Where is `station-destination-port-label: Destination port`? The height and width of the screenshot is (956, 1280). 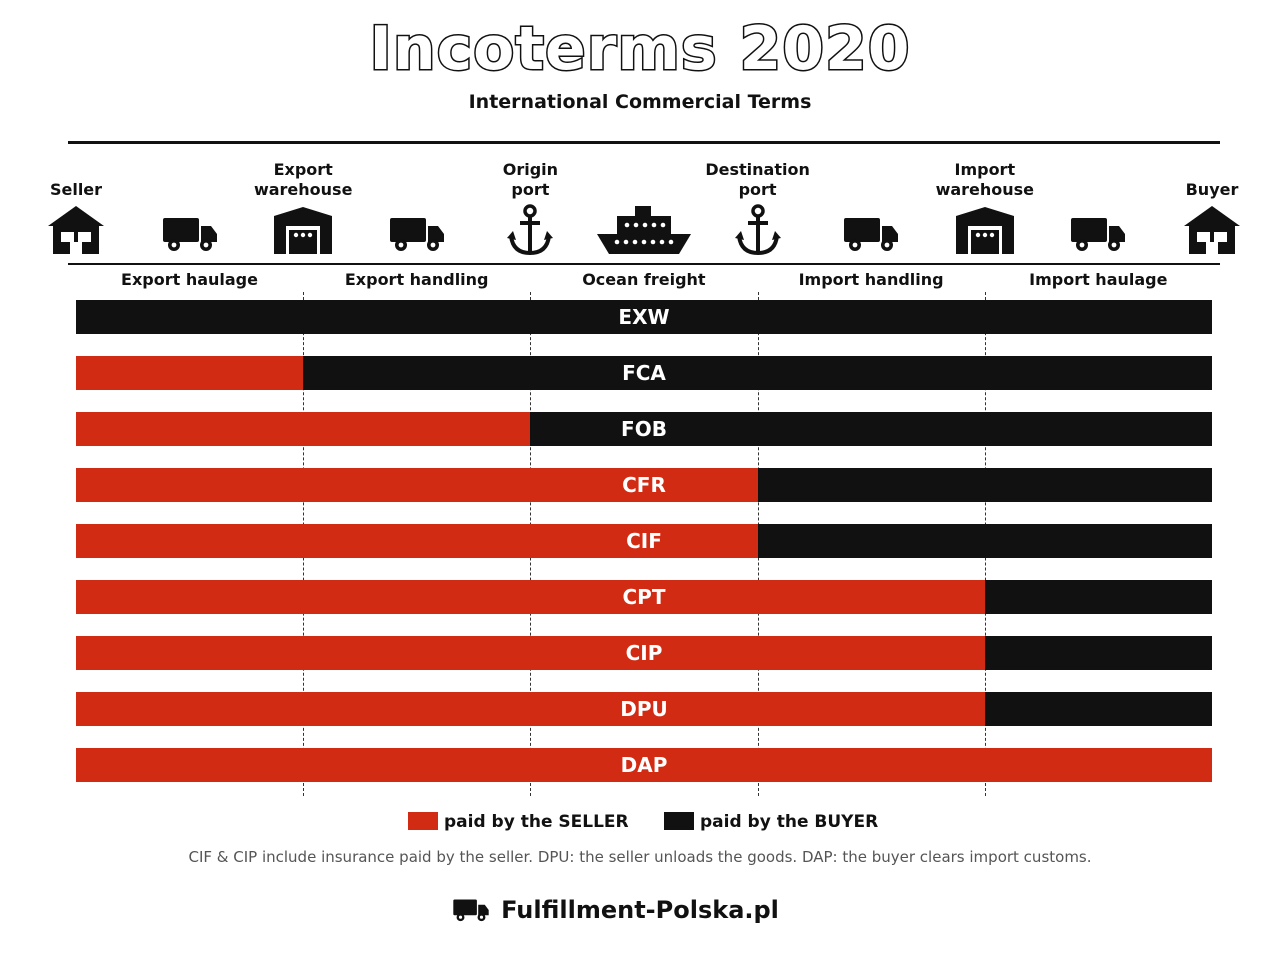 station-destination-port-label: Destination port is located at coordinates (758, 180).